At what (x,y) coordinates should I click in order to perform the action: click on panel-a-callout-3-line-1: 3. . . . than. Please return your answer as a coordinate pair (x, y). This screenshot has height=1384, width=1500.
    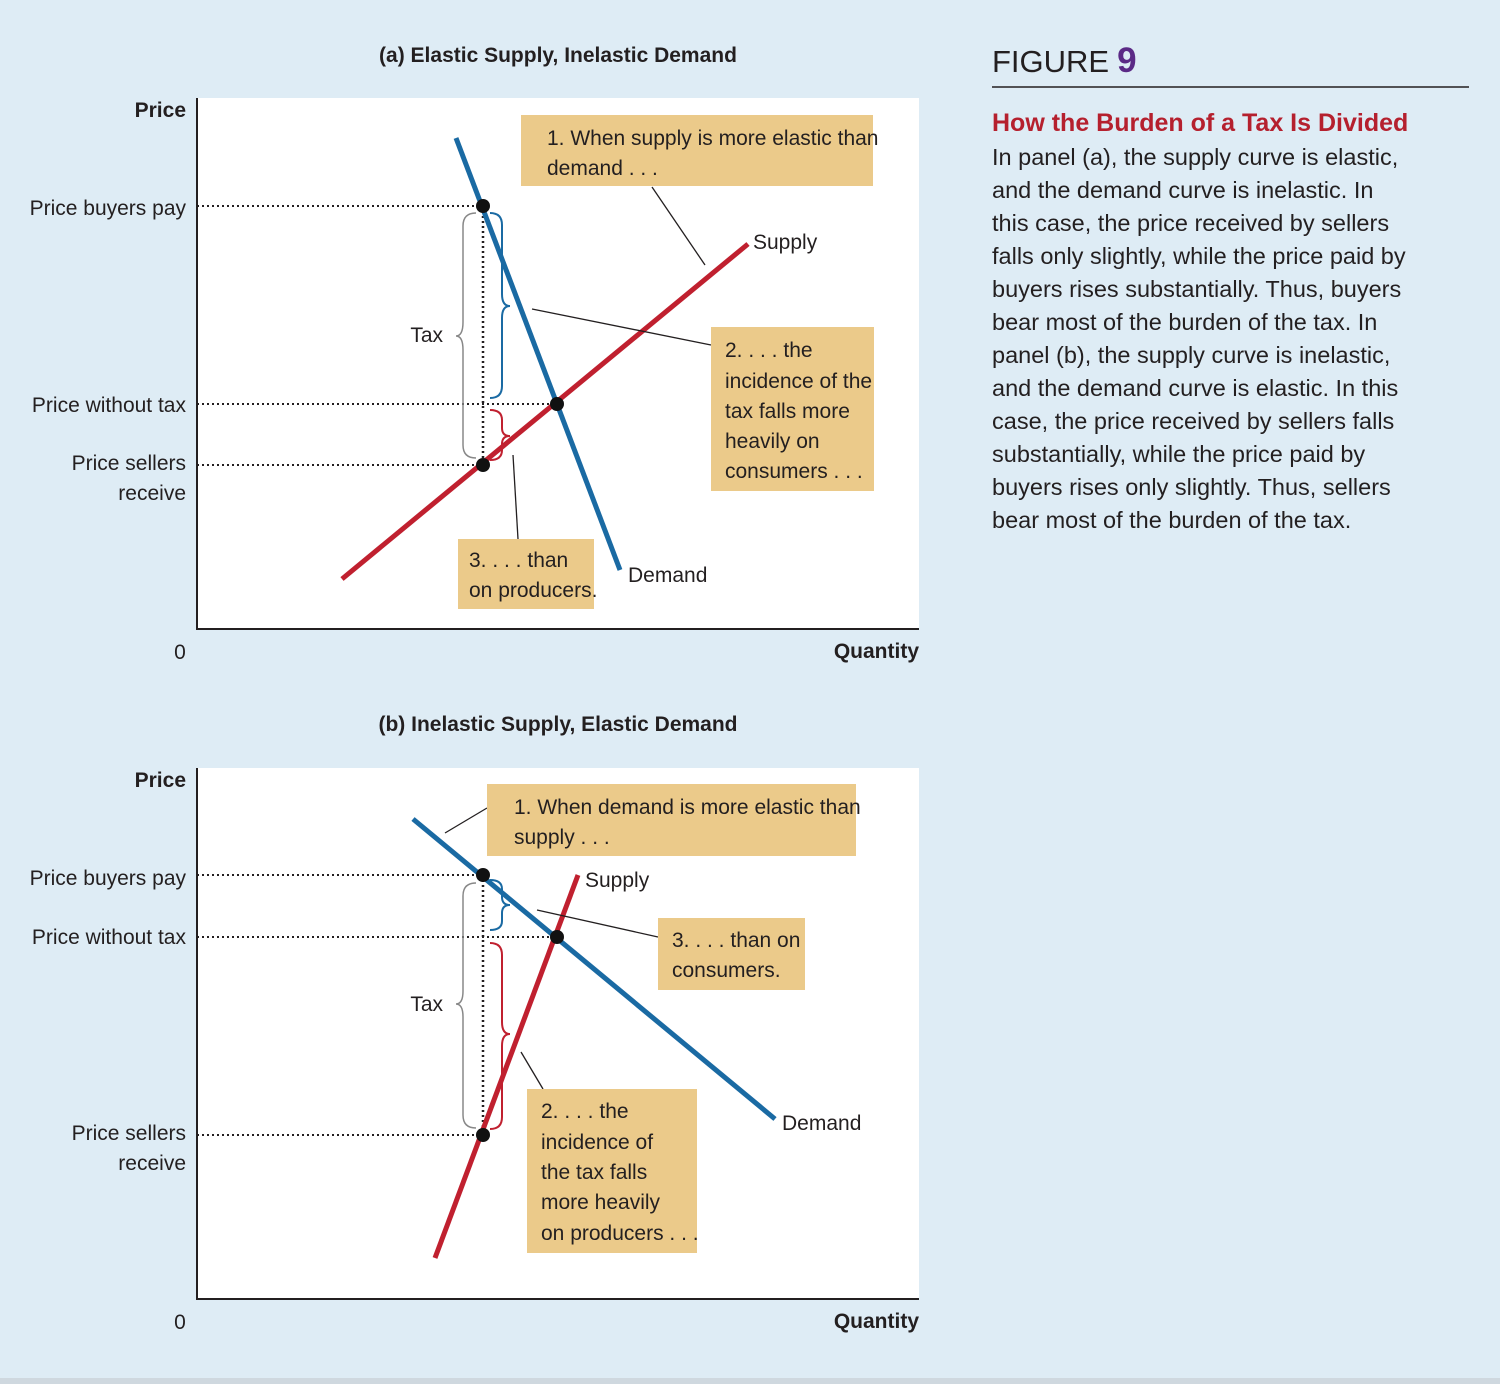
    Looking at the image, I should click on (518, 560).